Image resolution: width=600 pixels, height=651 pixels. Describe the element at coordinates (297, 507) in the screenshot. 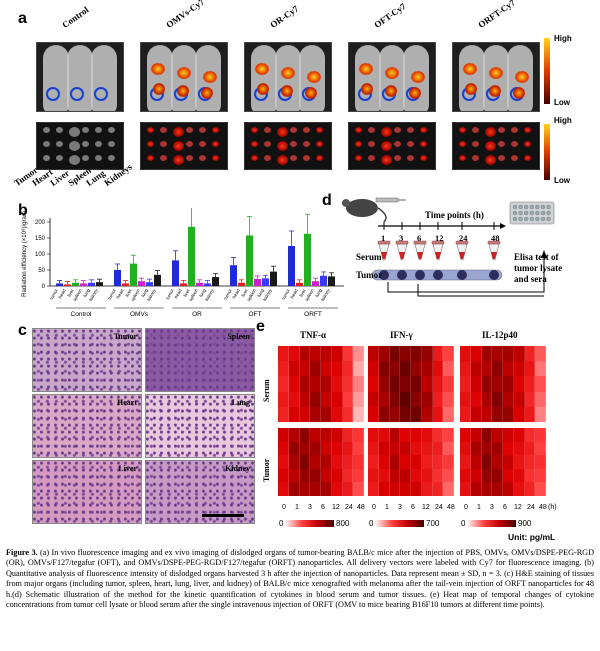

I see `heatmap-x-tick: 1` at that location.